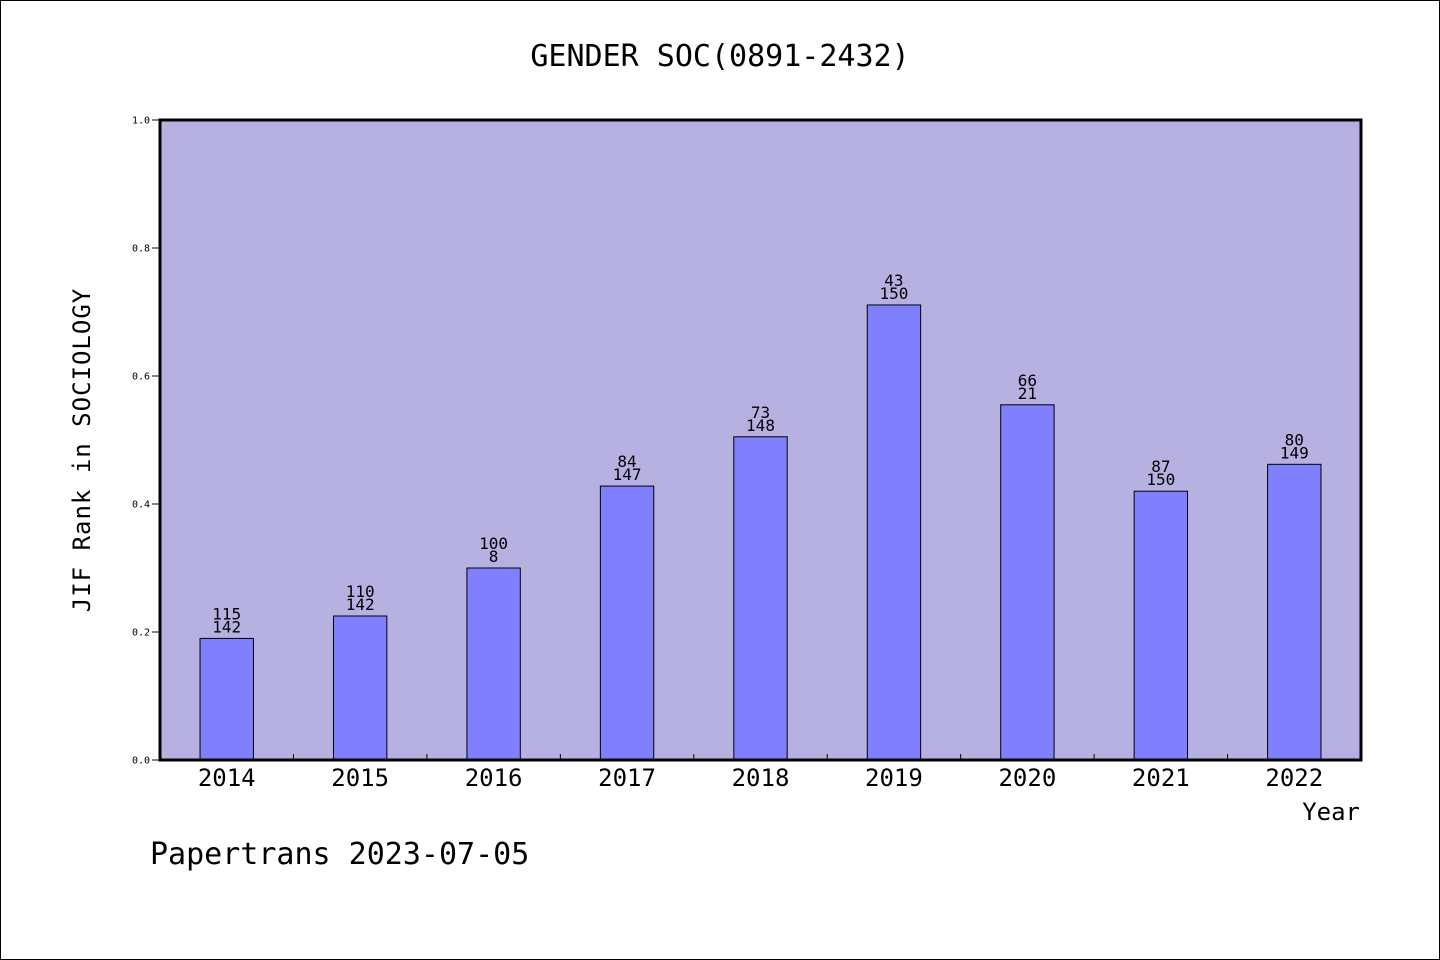  I want to click on x-tick-label-2016: 2016, so click(494, 778).